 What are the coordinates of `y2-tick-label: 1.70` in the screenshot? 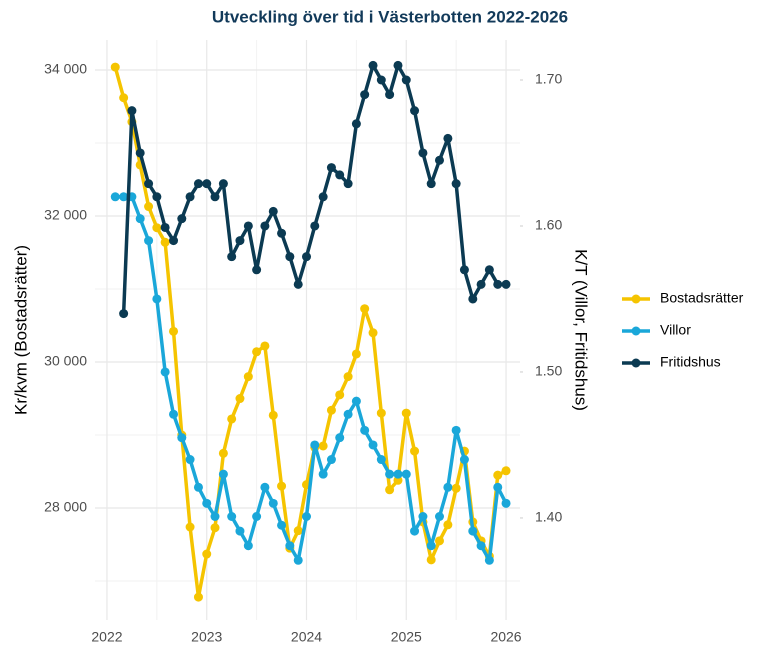 It's located at (548, 79).